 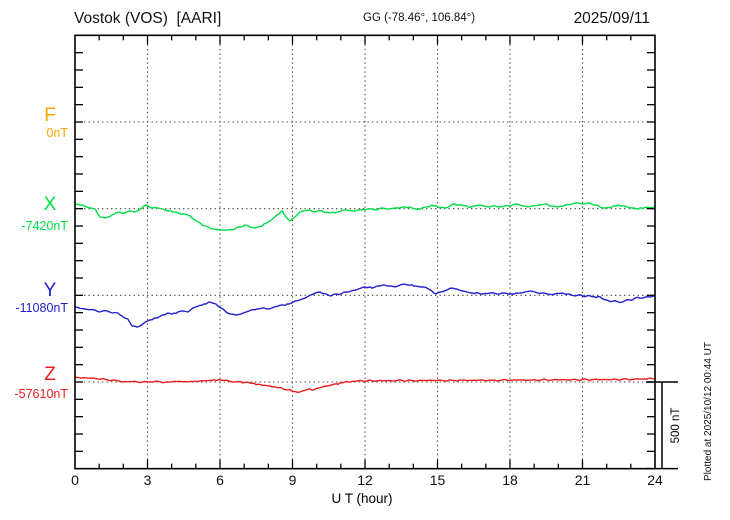 What do you see at coordinates (75, 480) in the screenshot?
I see `x-tick-label-0: 0` at bounding box center [75, 480].